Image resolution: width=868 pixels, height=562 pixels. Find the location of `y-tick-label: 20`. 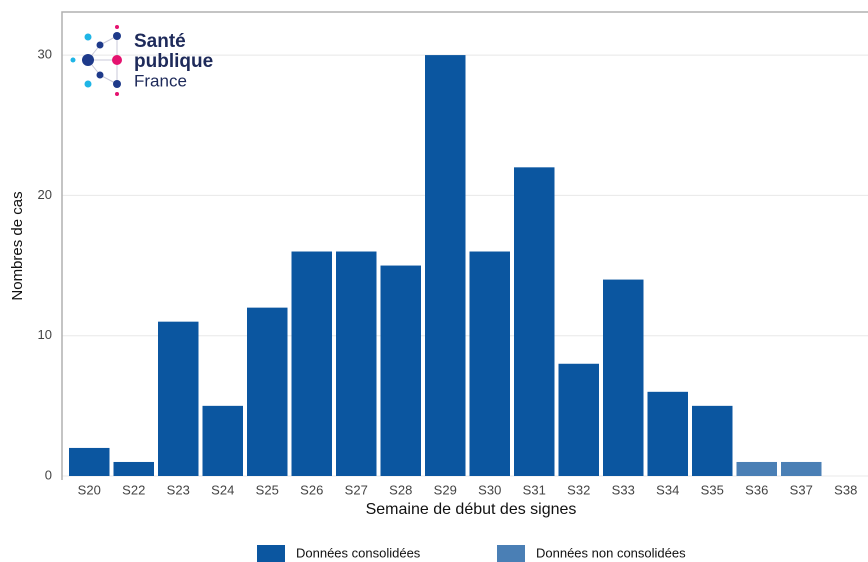

y-tick-label: 20 is located at coordinates (45, 194).